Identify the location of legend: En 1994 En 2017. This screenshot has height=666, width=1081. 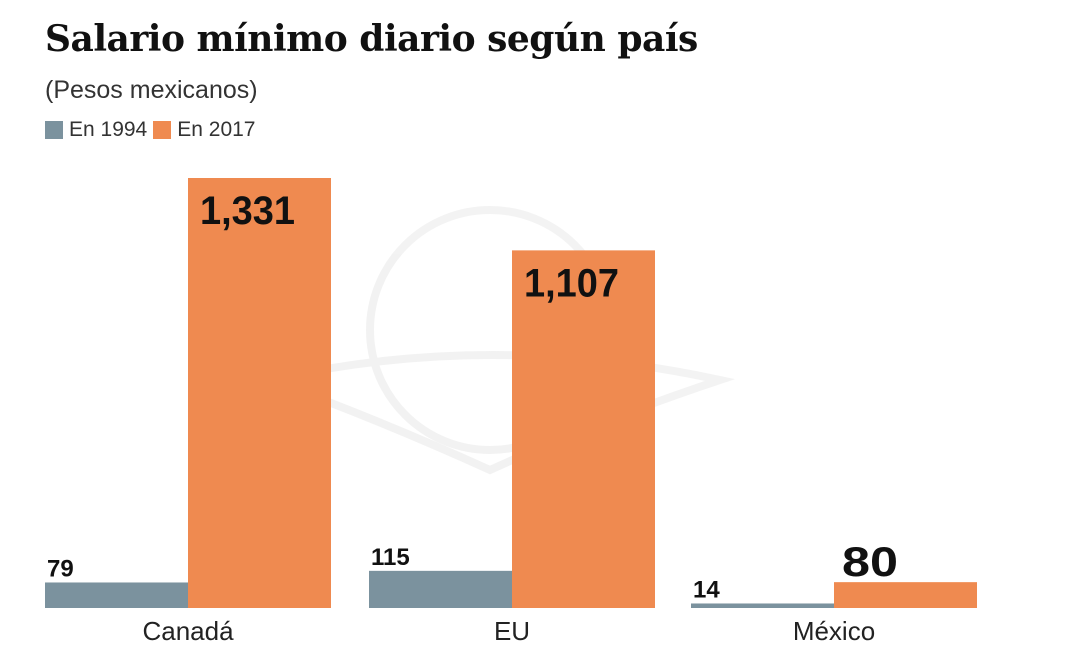
(153, 130).